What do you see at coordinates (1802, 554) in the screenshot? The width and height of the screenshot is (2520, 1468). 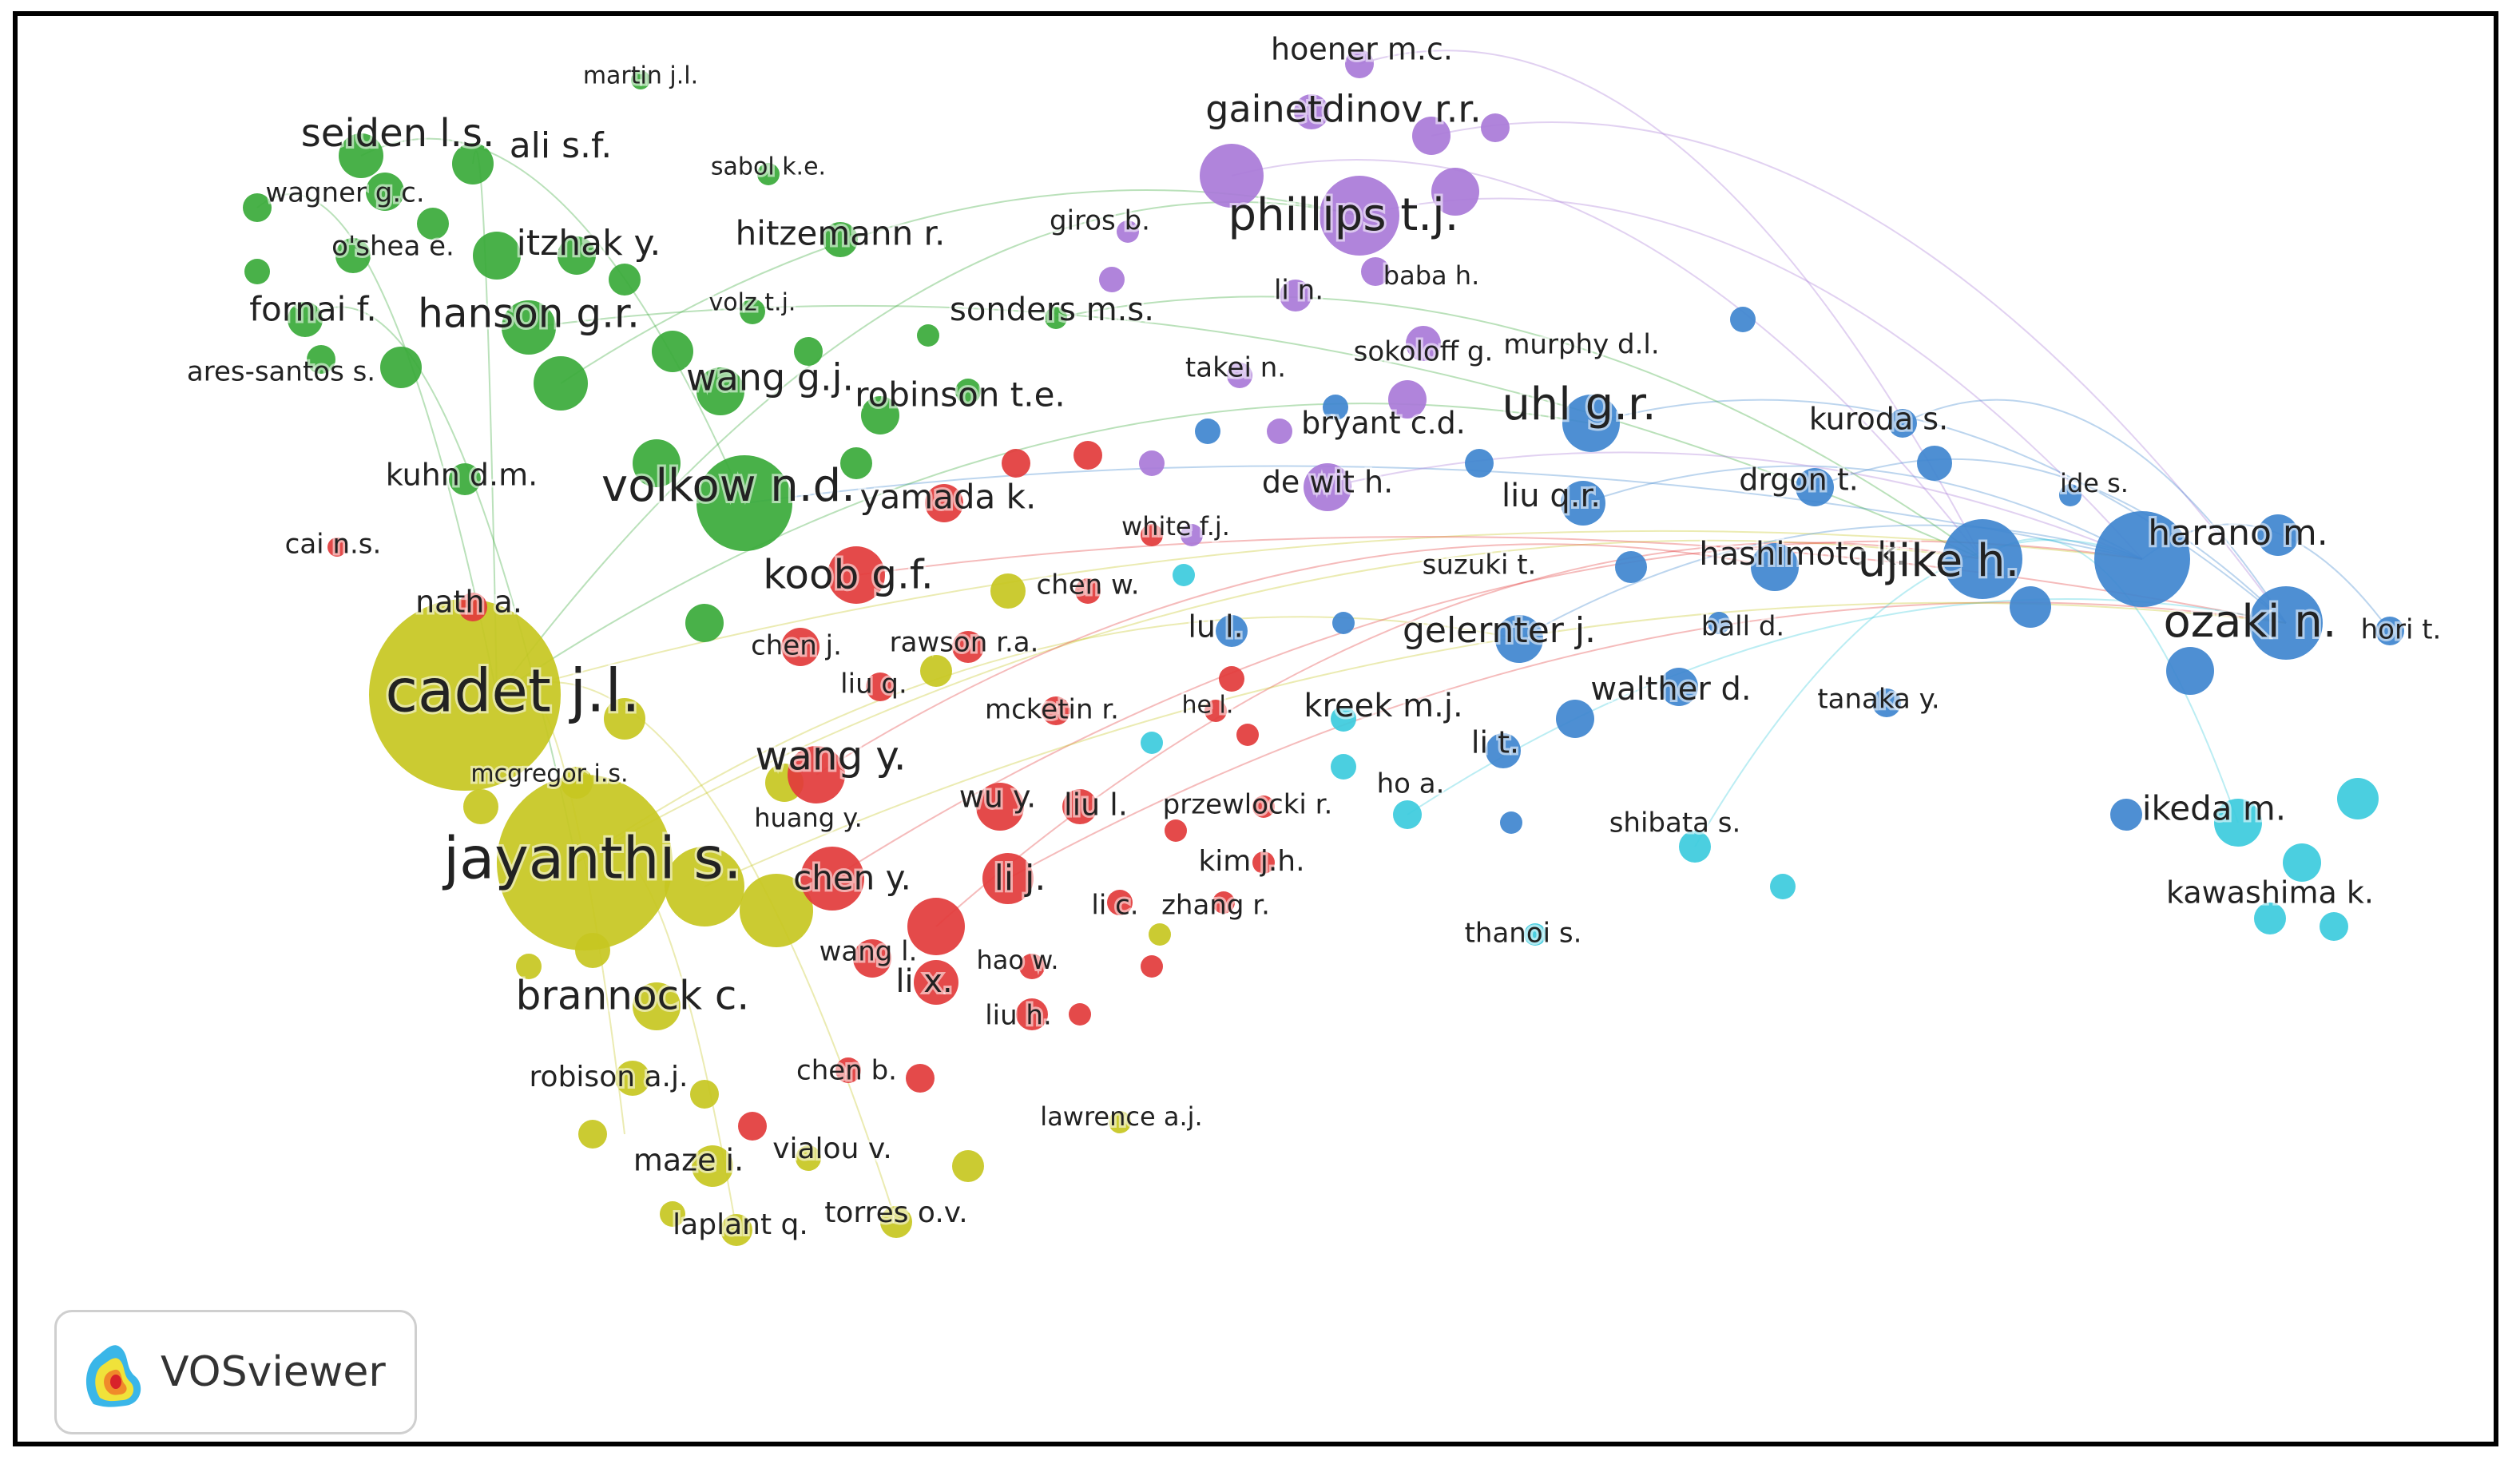 I see `author-label: hashimoto k.` at bounding box center [1802, 554].